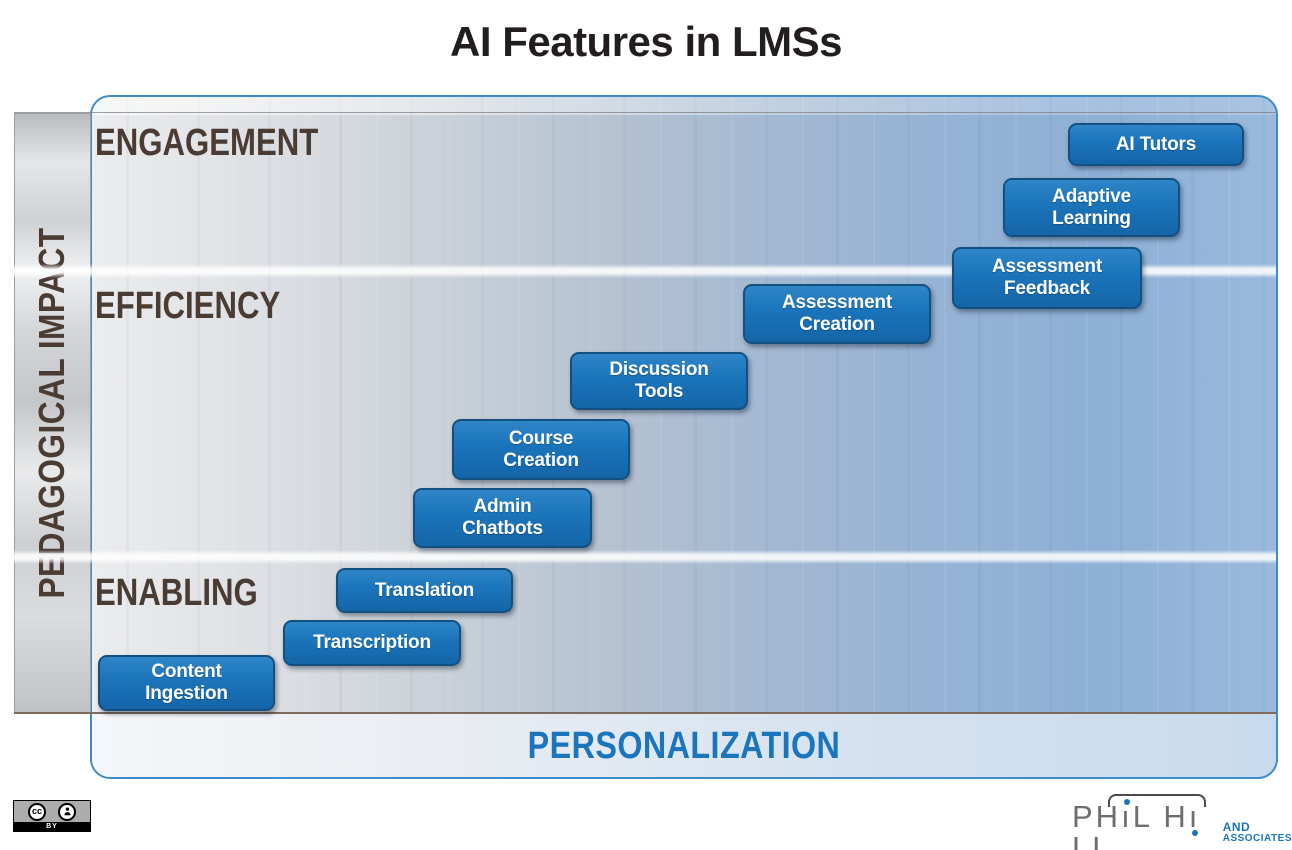 The width and height of the screenshot is (1292, 850). What do you see at coordinates (1194, 817) in the screenshot?
I see `brand-i-second: ı` at bounding box center [1194, 817].